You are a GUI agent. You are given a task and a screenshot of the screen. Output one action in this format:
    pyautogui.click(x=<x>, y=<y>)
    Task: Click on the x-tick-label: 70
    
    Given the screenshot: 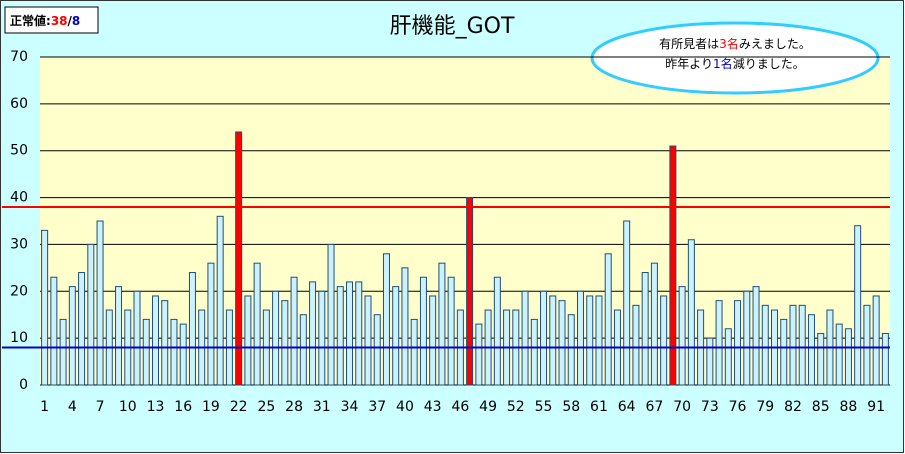 What is the action you would take?
    pyautogui.click(x=682, y=407)
    